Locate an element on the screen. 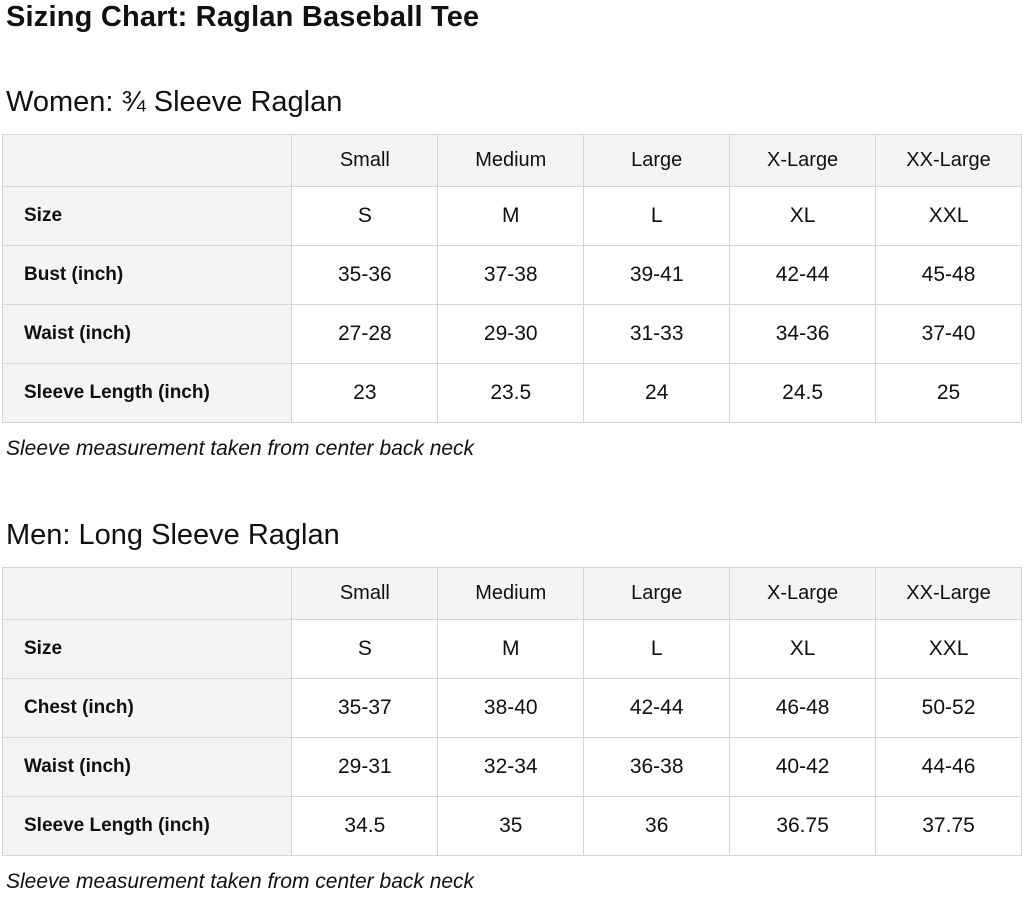 The image size is (1024, 898). measurement-cell: 44-46 is located at coordinates (948, 766).